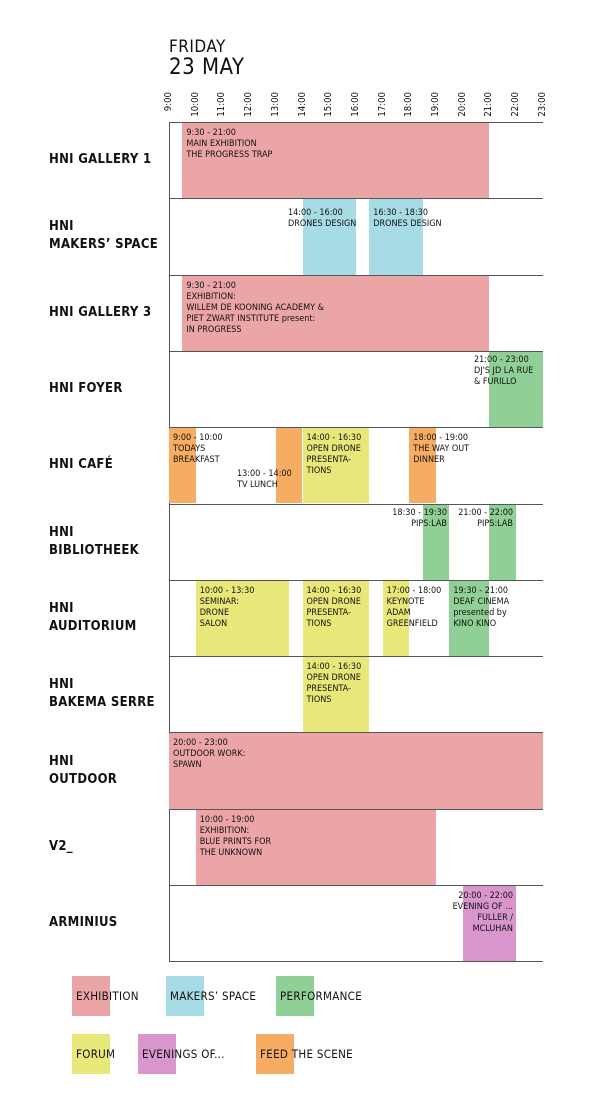  I want to click on venue-name: HNI FOYER, so click(86, 389).